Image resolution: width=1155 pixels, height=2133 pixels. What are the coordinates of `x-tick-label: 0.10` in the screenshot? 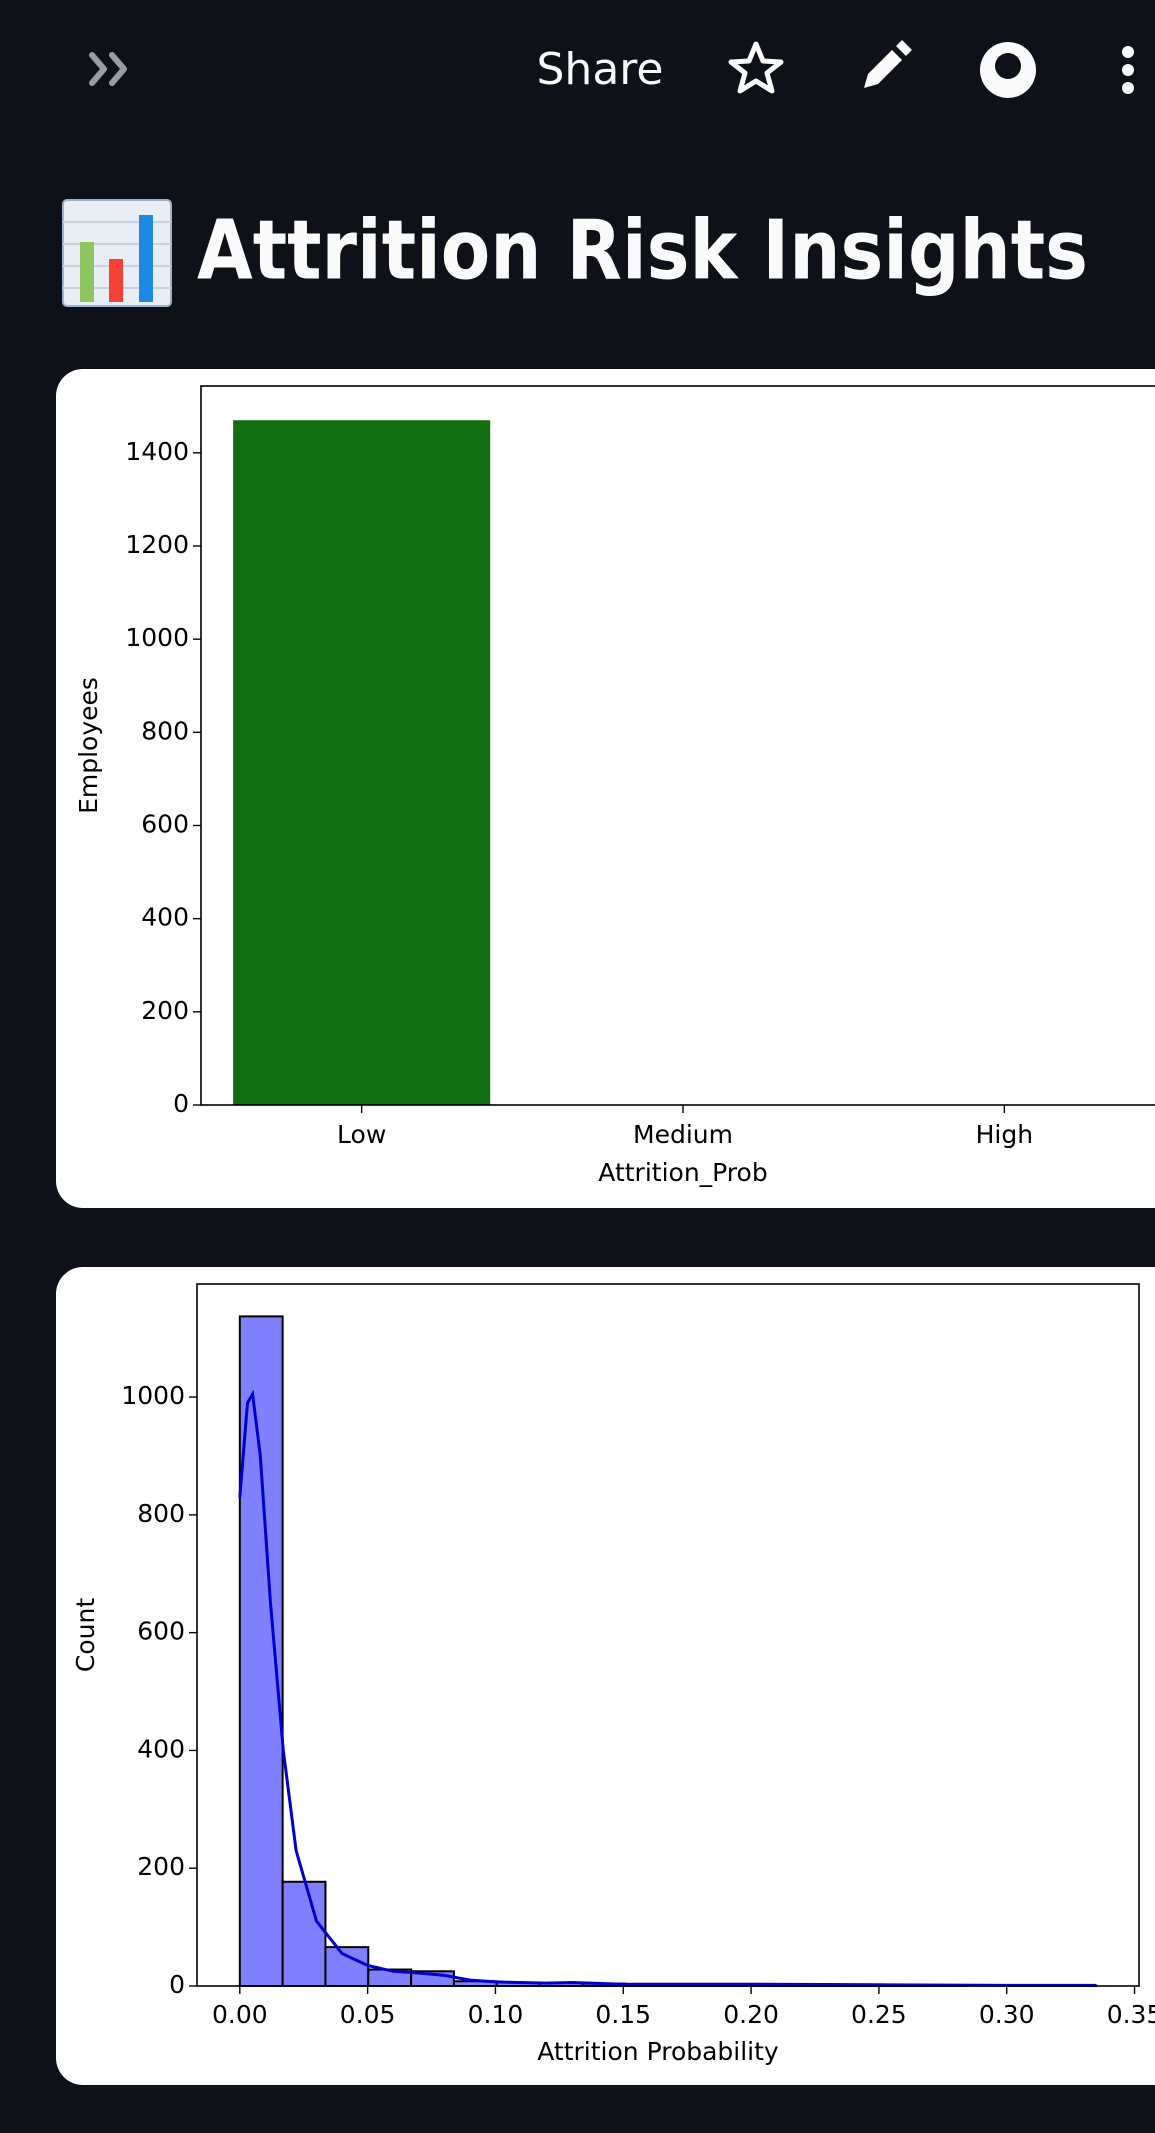 It's located at (496, 2014).